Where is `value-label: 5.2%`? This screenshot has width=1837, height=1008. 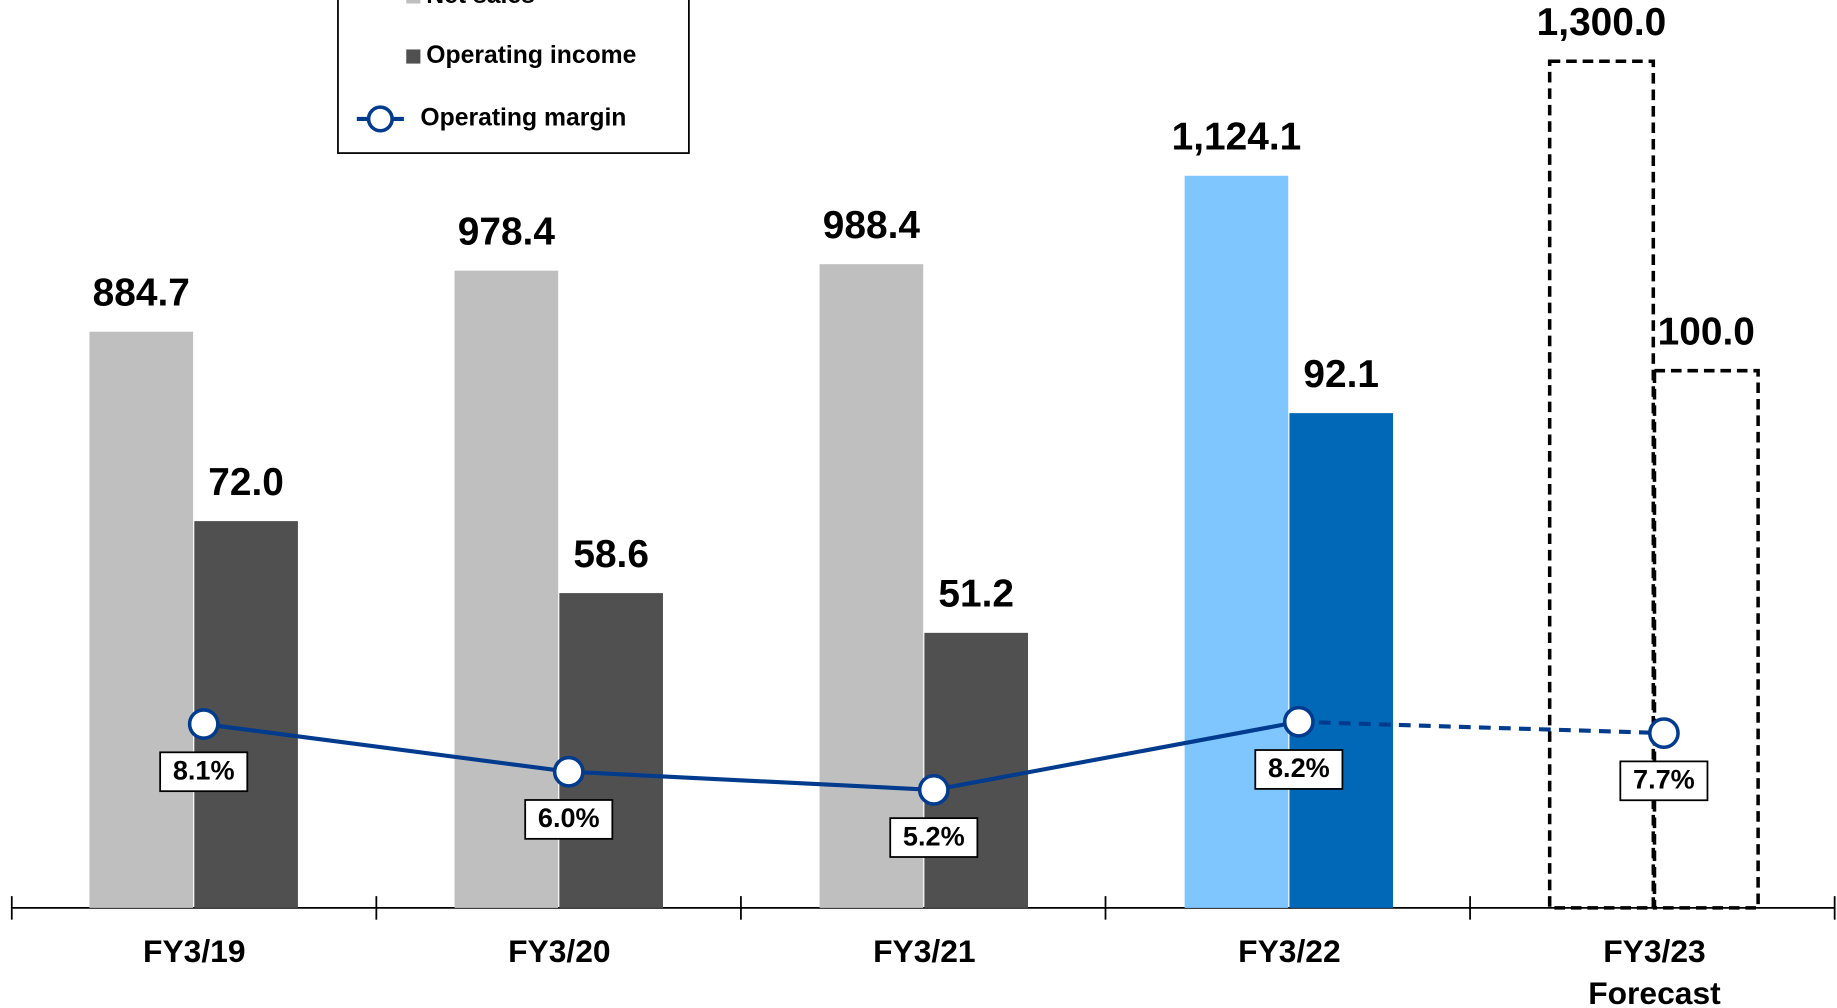 value-label: 5.2% is located at coordinates (934, 835).